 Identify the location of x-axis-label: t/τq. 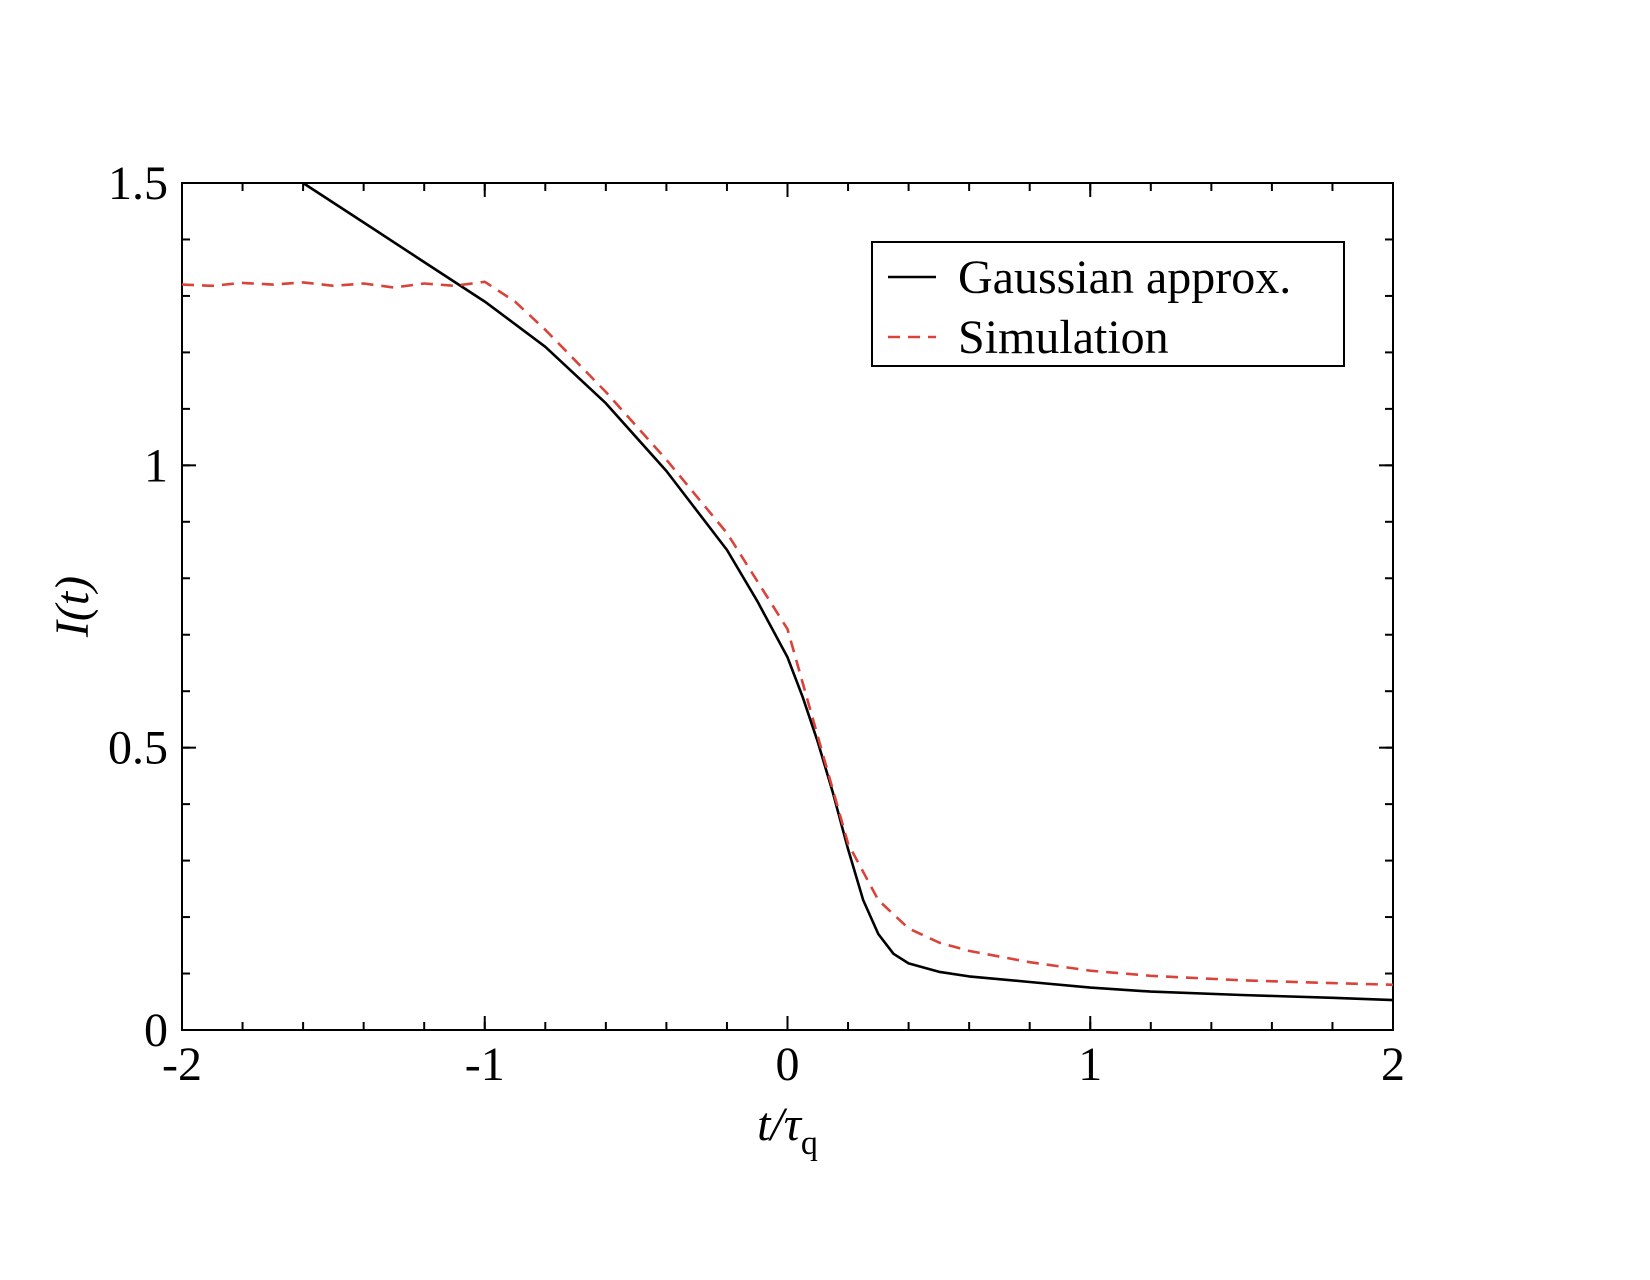
(787, 1130).